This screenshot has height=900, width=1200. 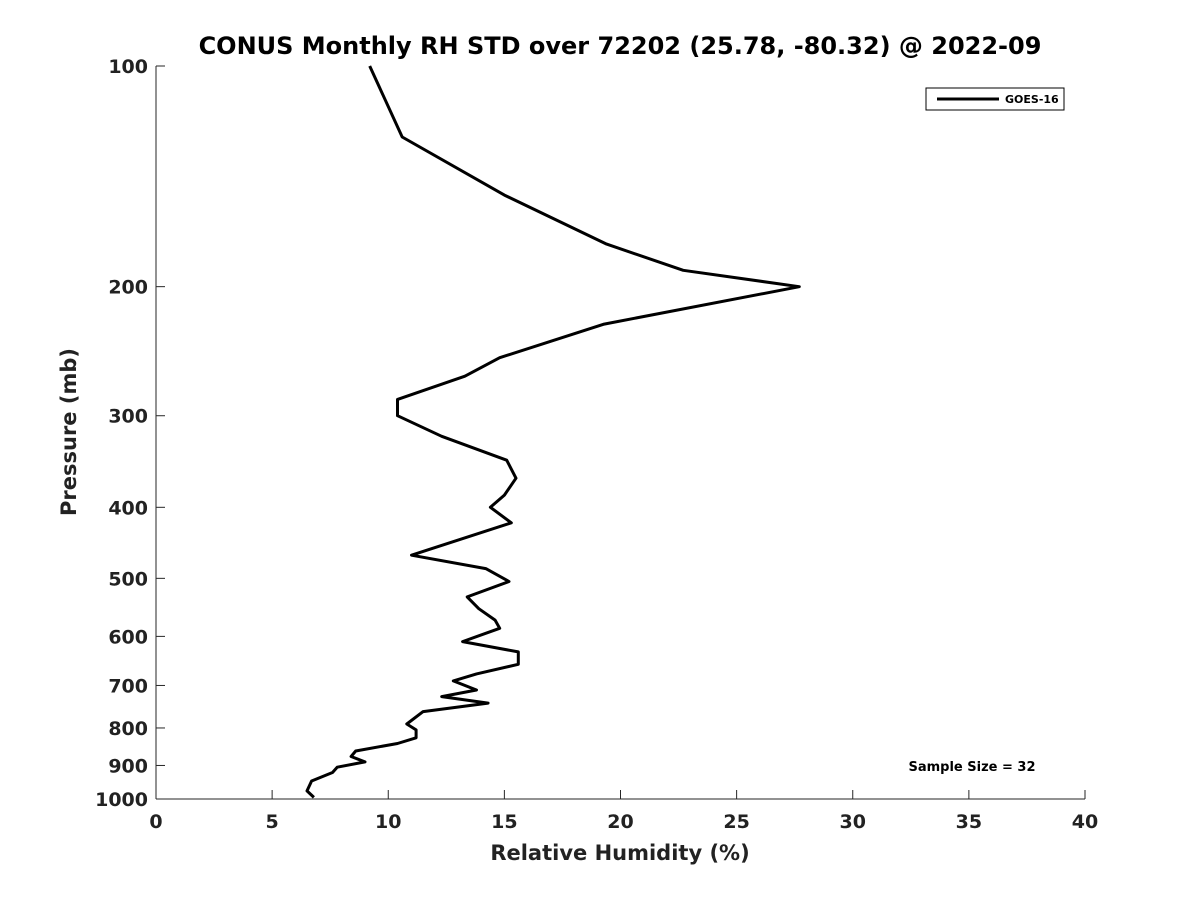 I want to click on y-tick-label: 600, so click(x=128, y=637).